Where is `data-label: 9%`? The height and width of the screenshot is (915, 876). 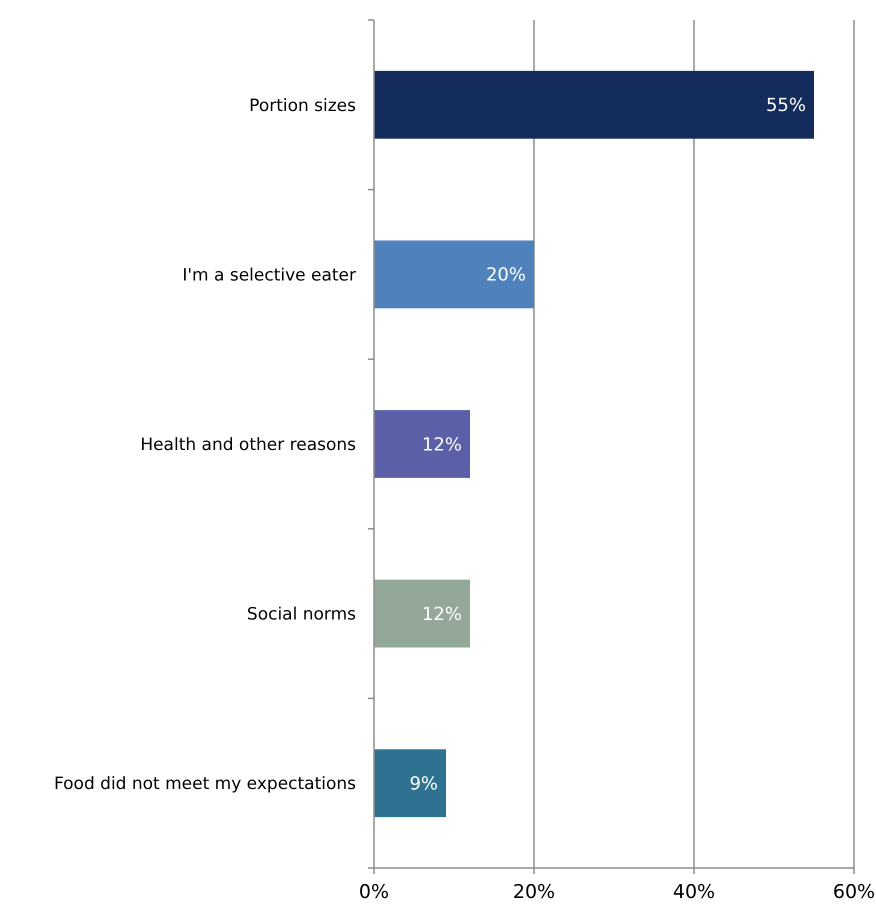
data-label: 9% is located at coordinates (423, 784).